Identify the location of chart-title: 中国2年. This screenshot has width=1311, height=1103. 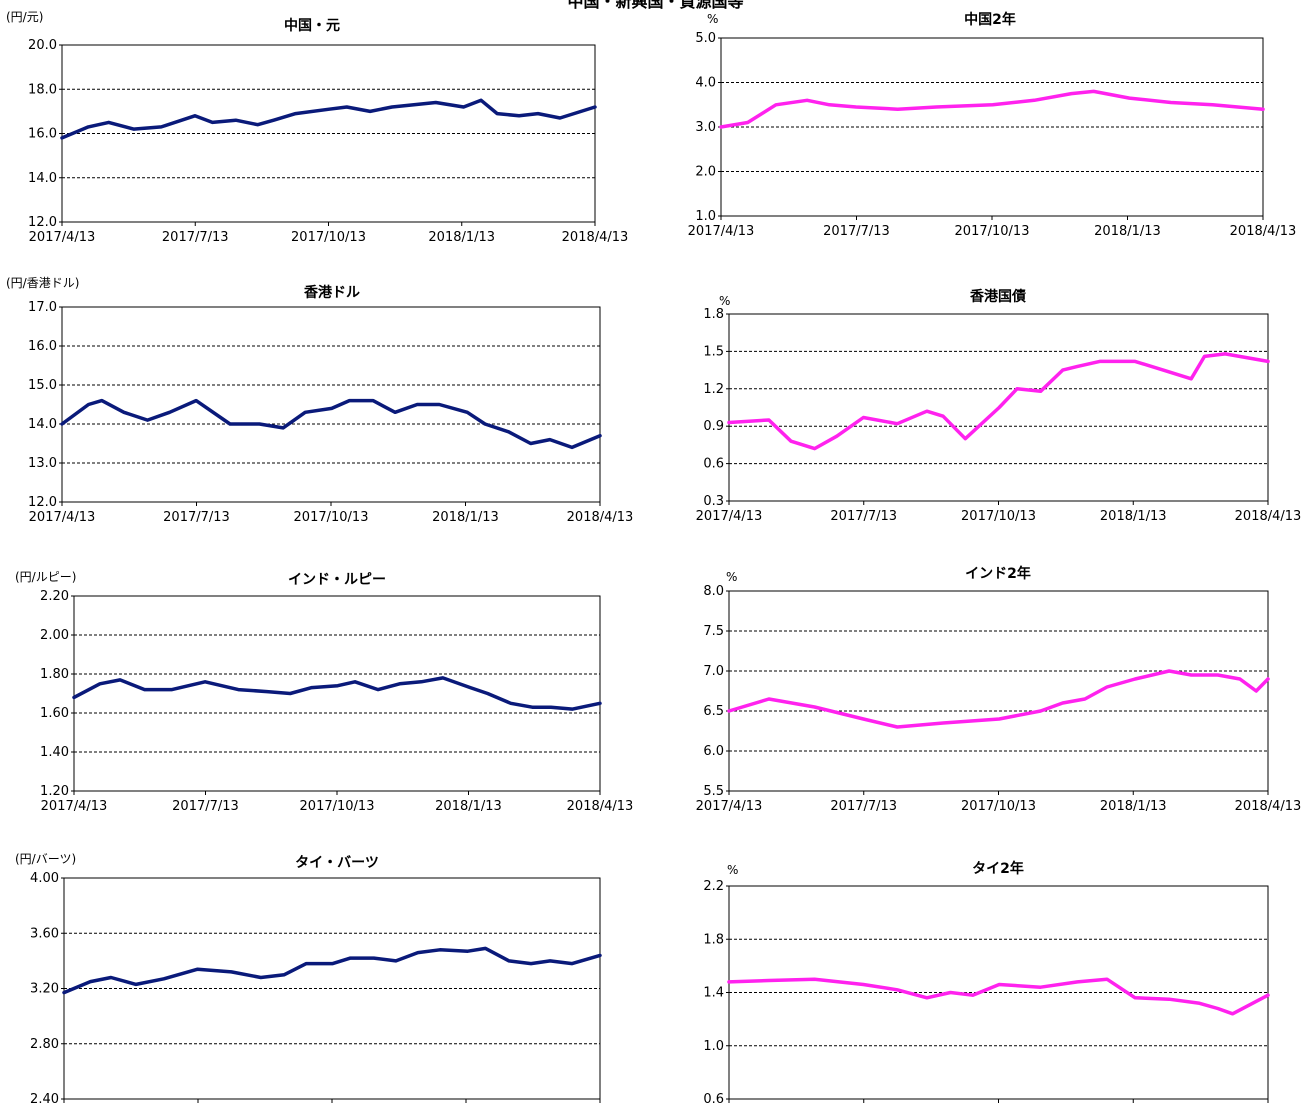
(990, 19).